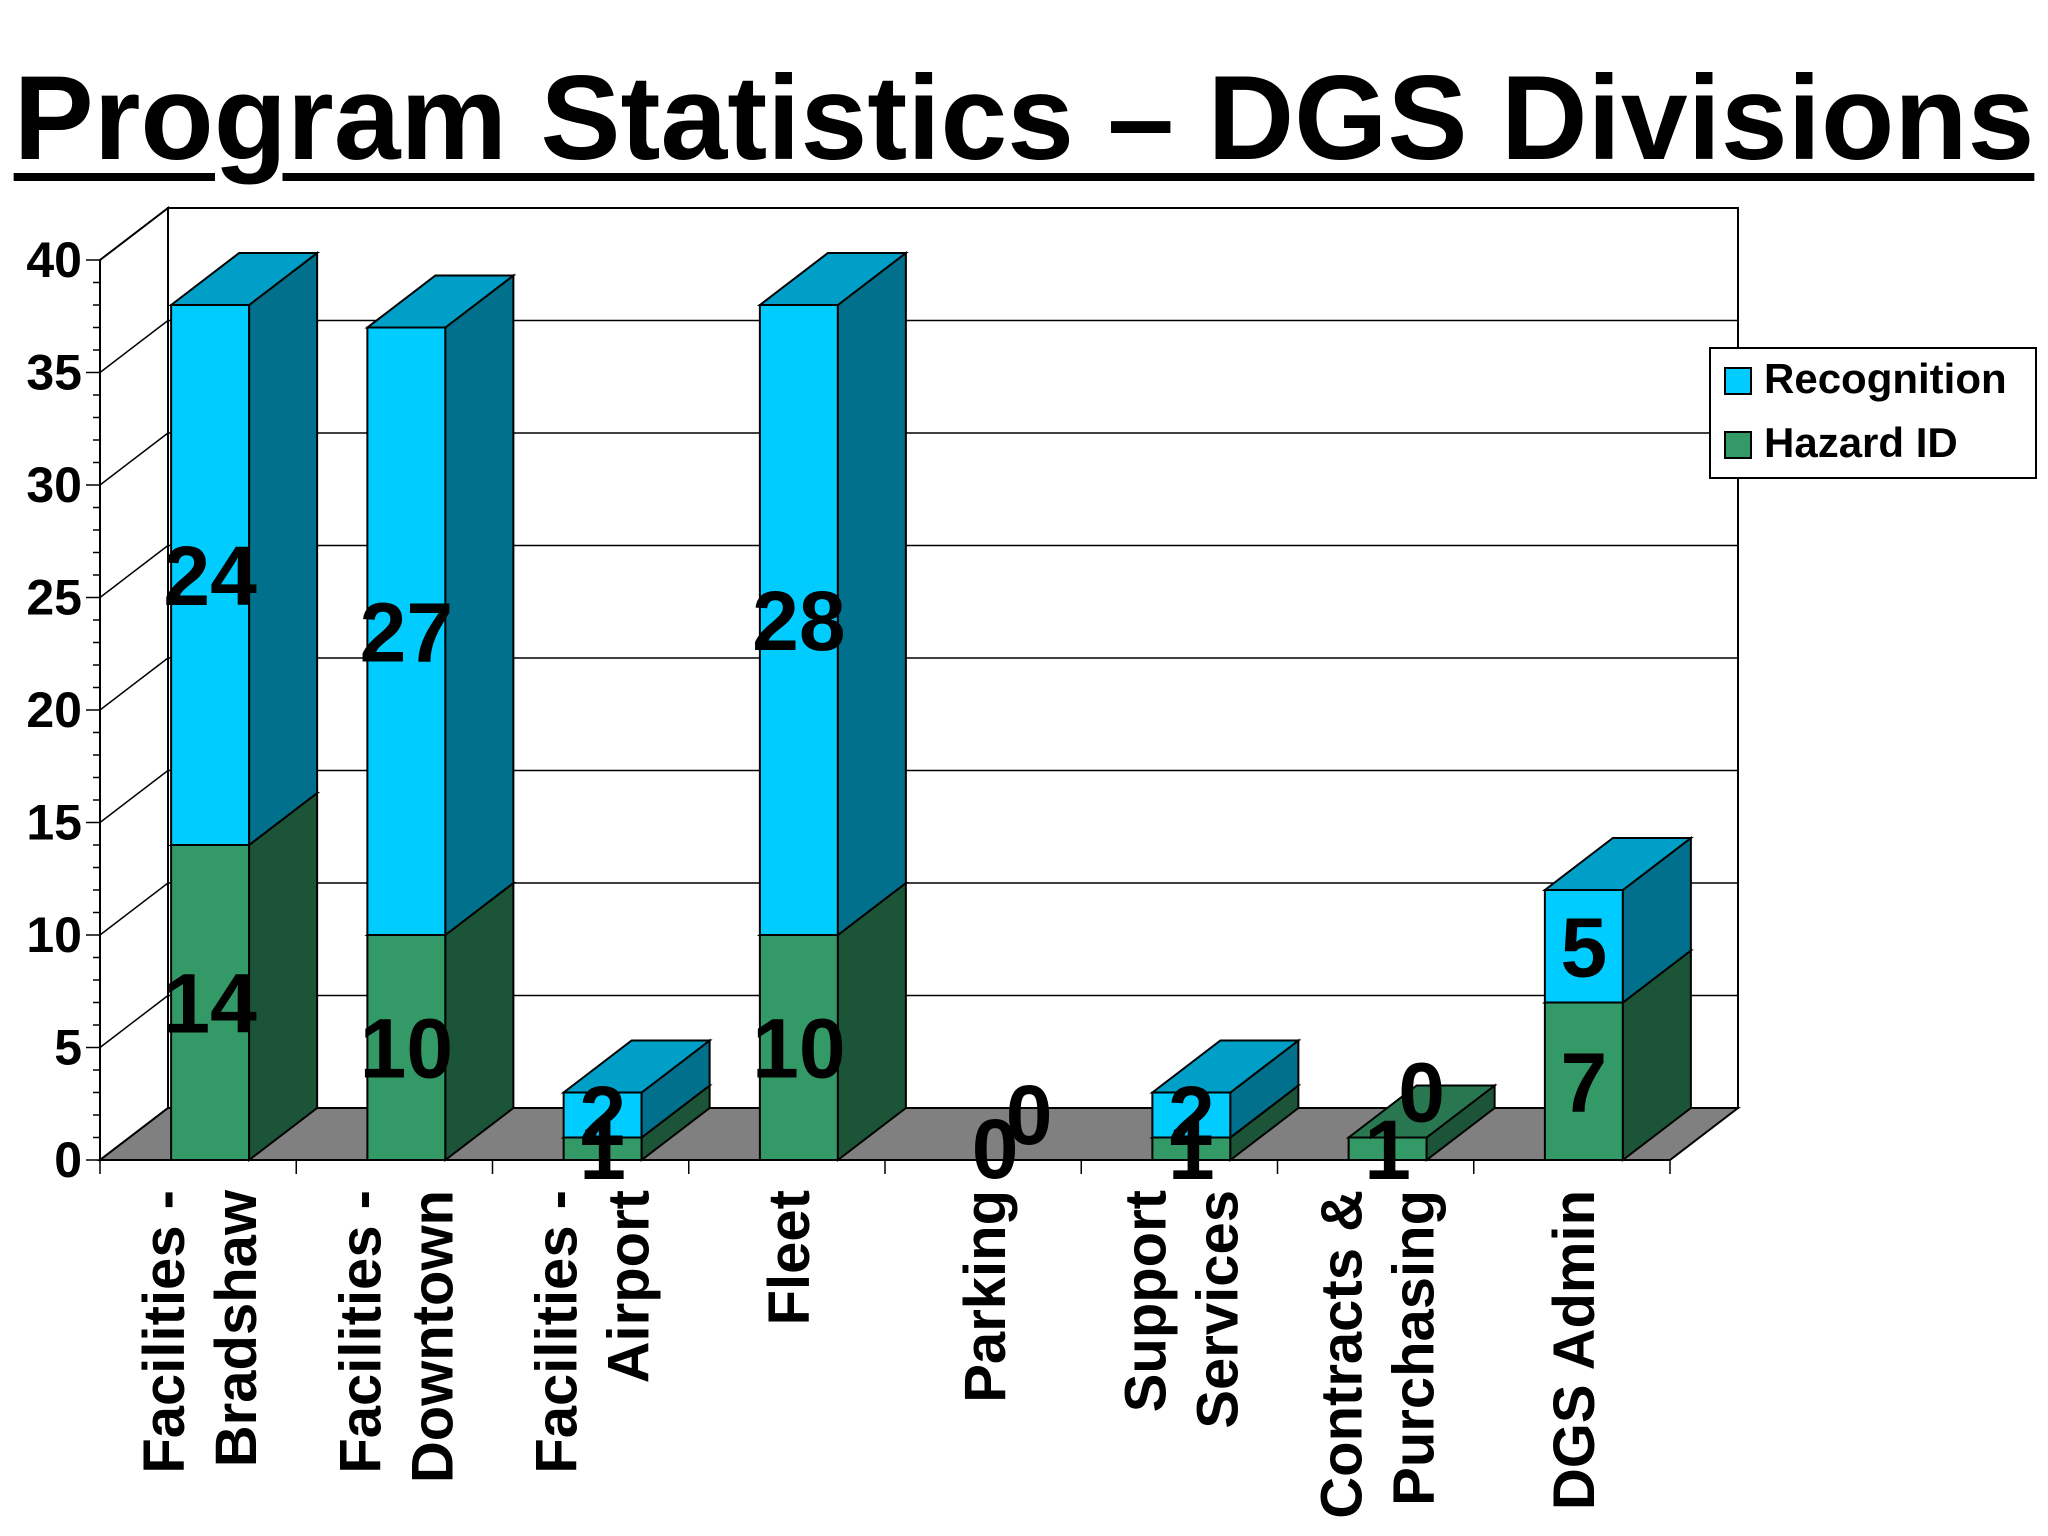  I want to click on legend-label: Recognition, so click(1885, 378).